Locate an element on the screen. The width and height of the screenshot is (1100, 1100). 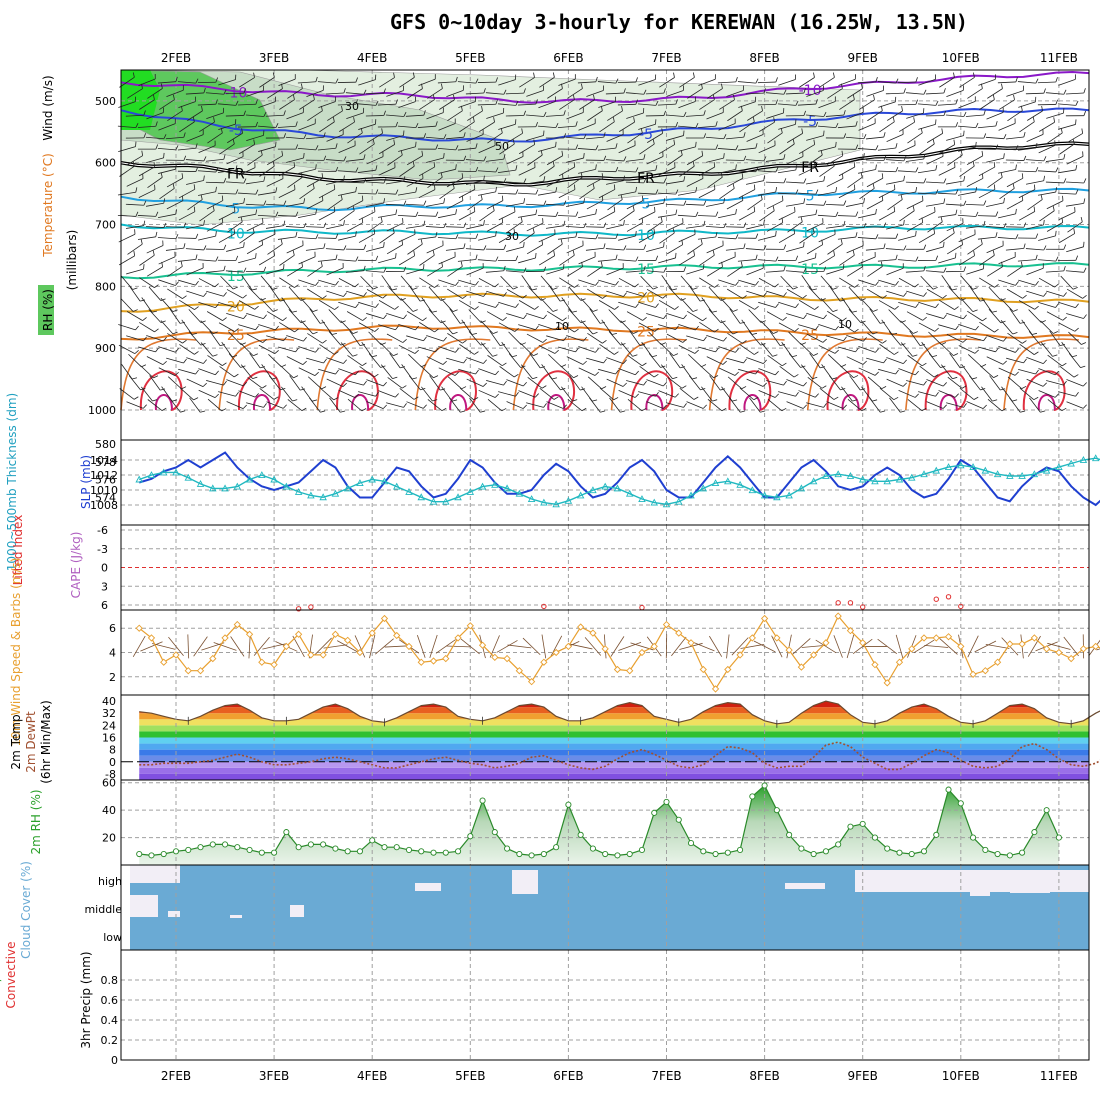
date-label-bottom: 6FEB is located at coordinates (568, 1076).